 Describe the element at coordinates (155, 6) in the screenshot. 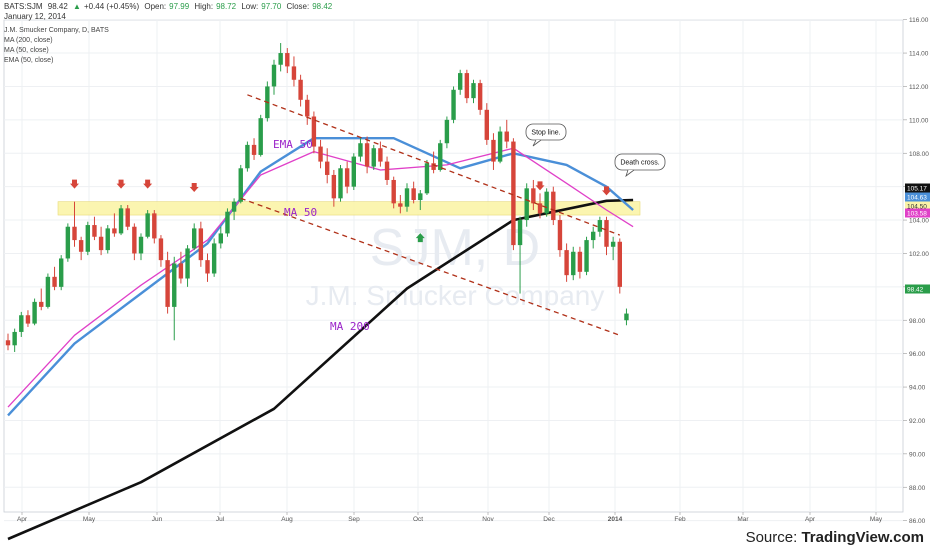

I see `open-label: Open:` at that location.